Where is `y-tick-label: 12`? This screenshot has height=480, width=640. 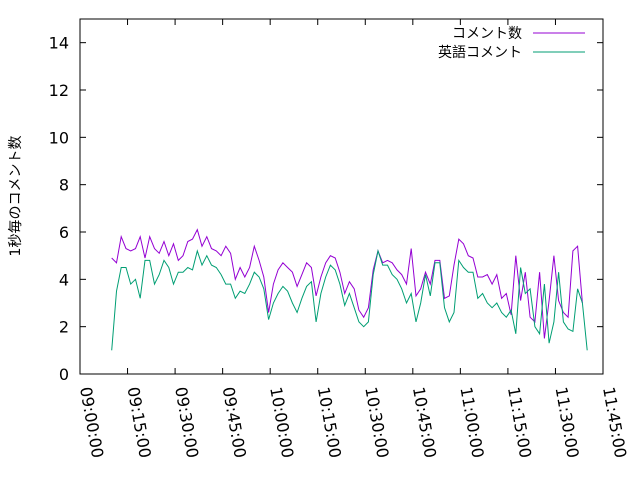
y-tick-label: 12 is located at coordinates (59, 90).